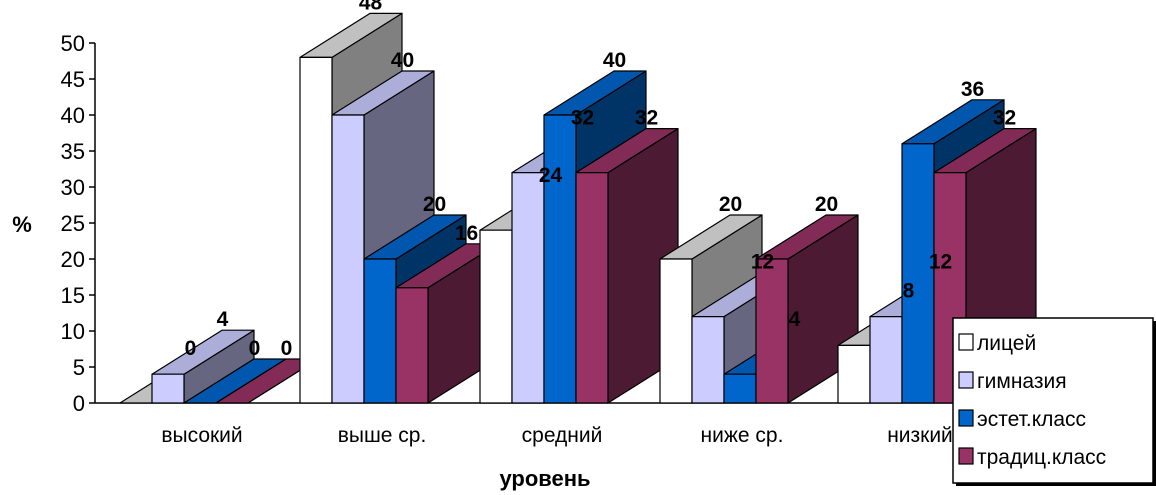 This screenshot has height=495, width=1156. Describe the element at coordinates (73, 259) in the screenshot. I see `y-tick-label: 20` at that location.